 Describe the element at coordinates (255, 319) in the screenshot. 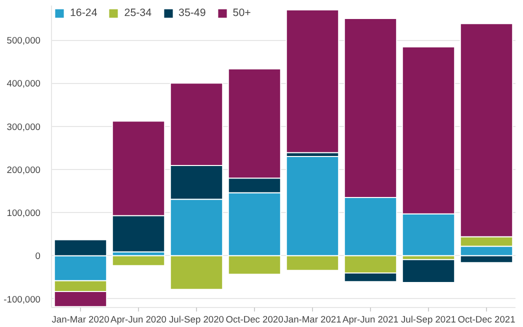

I see `x-tick-label: Oct-Dec 2020` at that location.